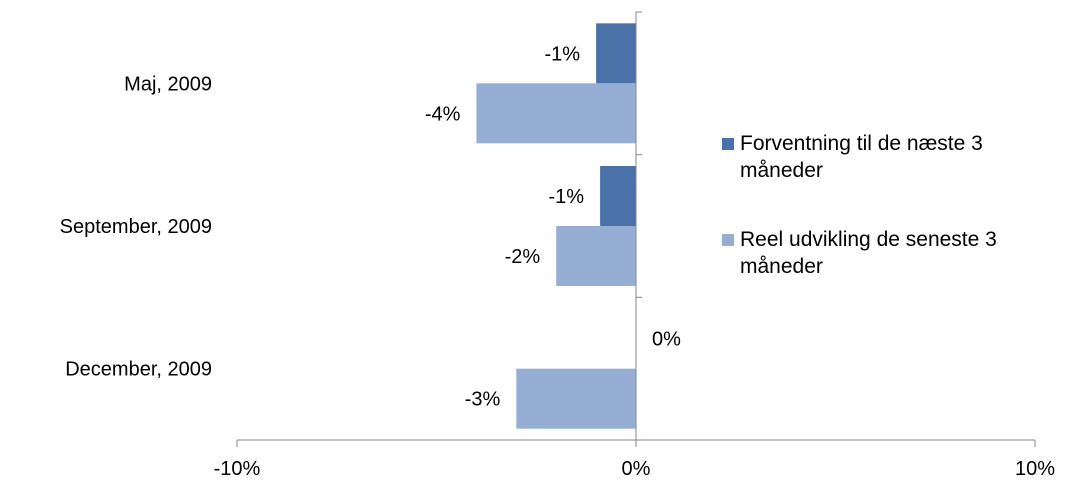 Image resolution: width=1074 pixels, height=487 pixels. Describe the element at coordinates (237, 469) in the screenshot. I see `x-tick-label-0: -10%` at that location.